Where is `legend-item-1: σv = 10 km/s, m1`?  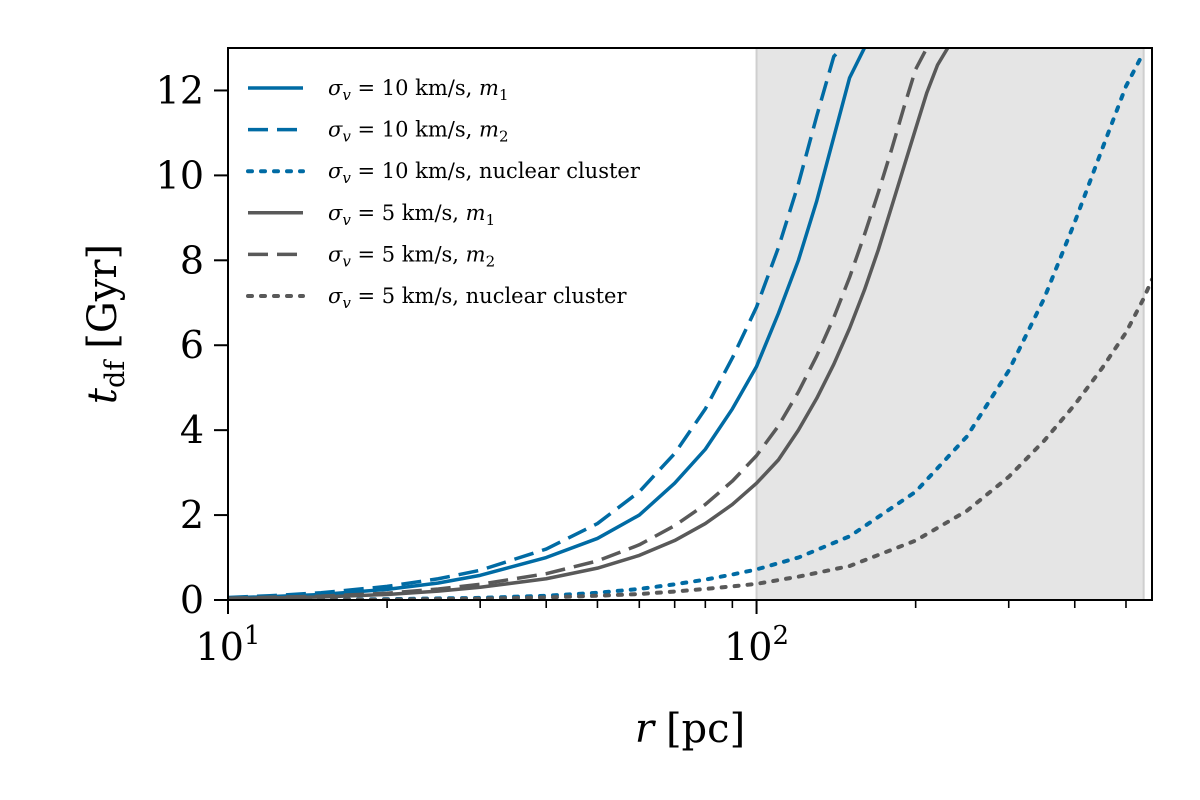 legend-item-1: σv = 10 km/s, m1 is located at coordinates (378, 90).